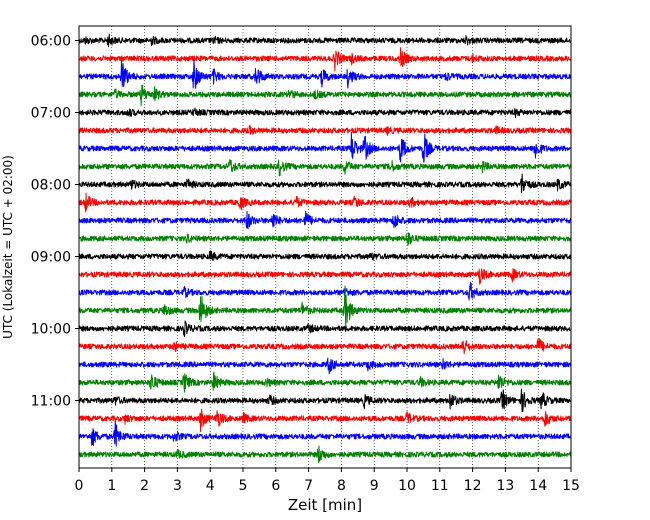 The height and width of the screenshot is (520, 650). Describe the element at coordinates (243, 486) in the screenshot. I see `x-tick-label: 5` at that location.